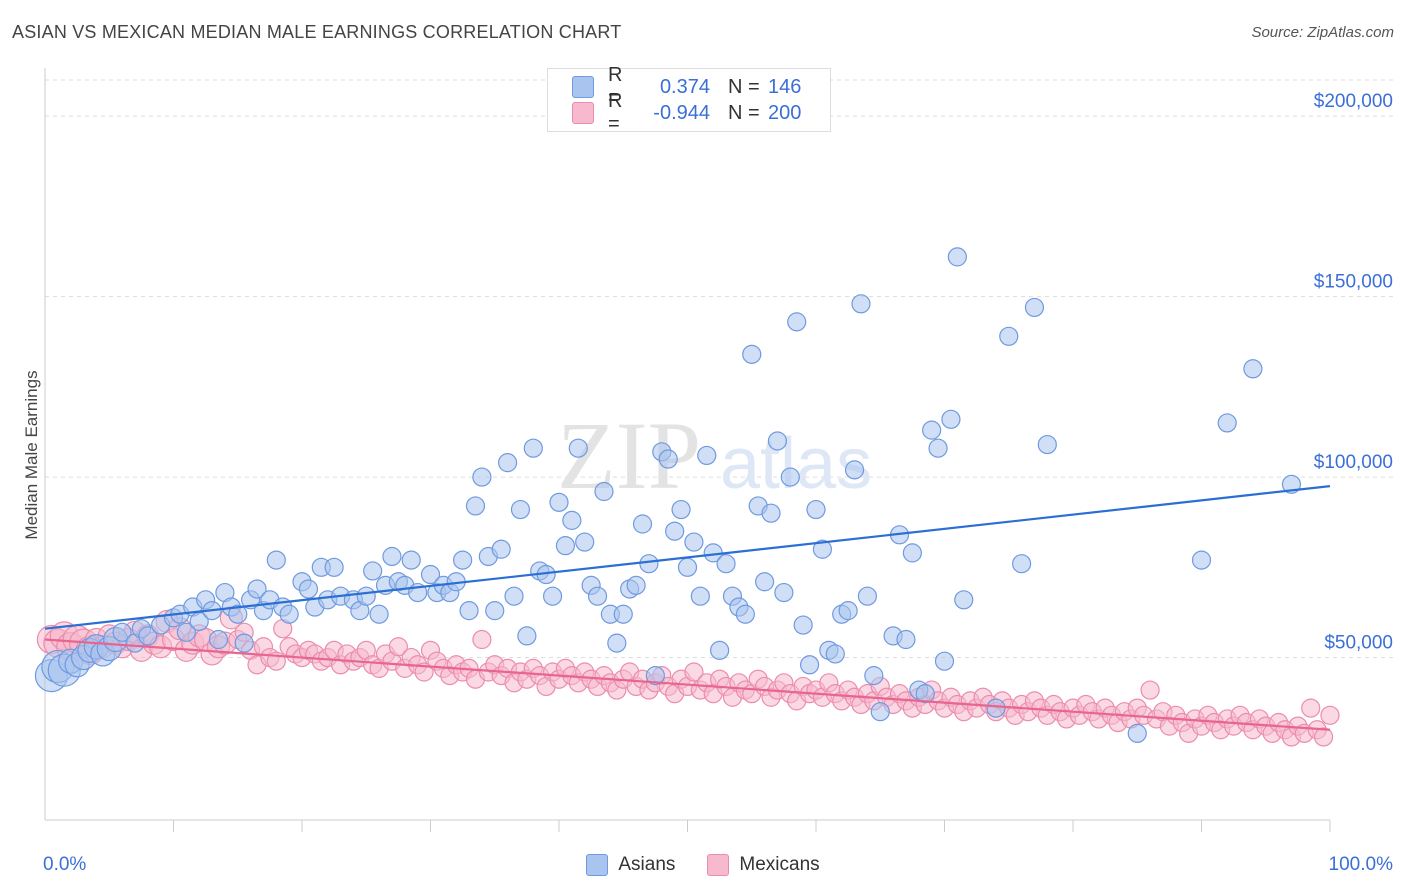 Image resolution: width=1406 pixels, height=892 pixels. Describe the element at coordinates (1361, 864) in the screenshot. I see `x-tick-label: 100.0%` at that location.